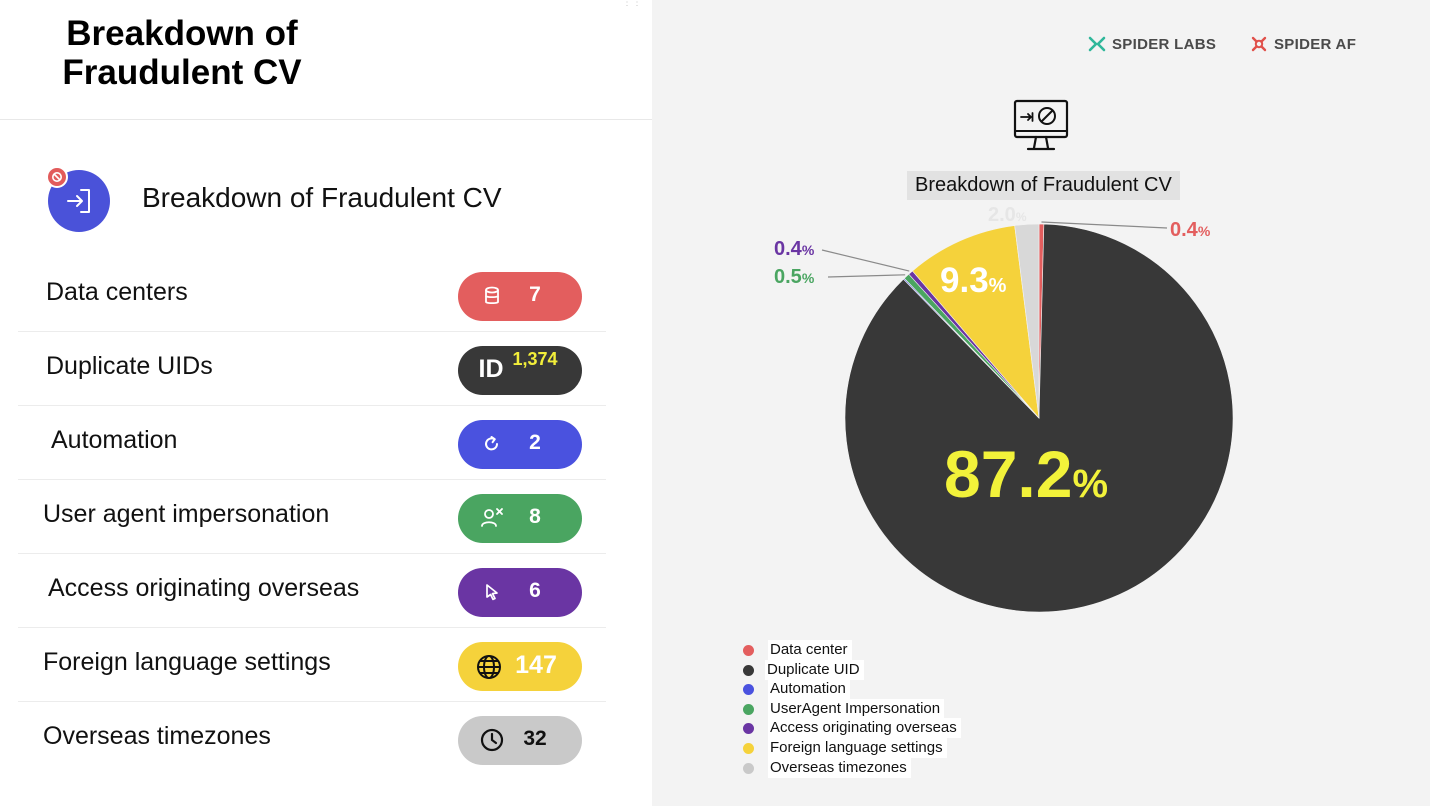  Describe the element at coordinates (520, 740) in the screenshot. I see `metric-pill: 32` at that location.